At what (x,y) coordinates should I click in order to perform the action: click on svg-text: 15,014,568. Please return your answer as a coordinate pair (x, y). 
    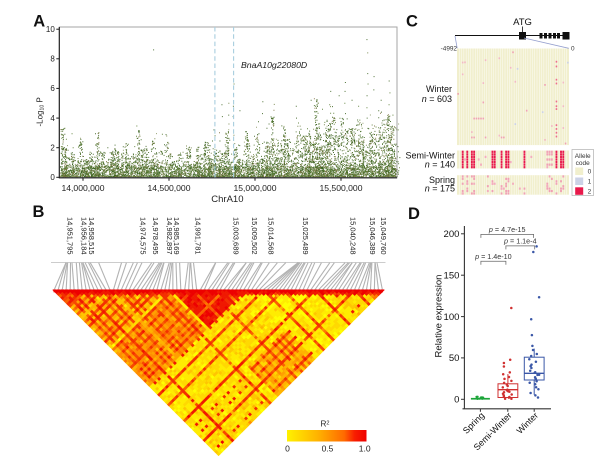
    Looking at the image, I should click on (270, 236).